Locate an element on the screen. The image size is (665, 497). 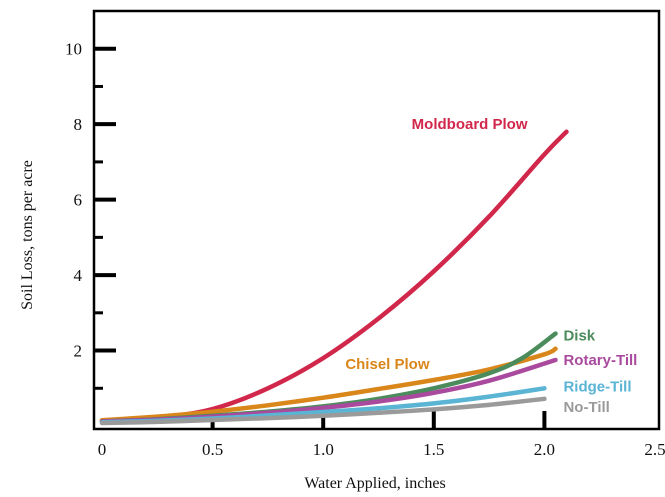
series-label-rotary-till: Rotary-Till is located at coordinates (600, 360).